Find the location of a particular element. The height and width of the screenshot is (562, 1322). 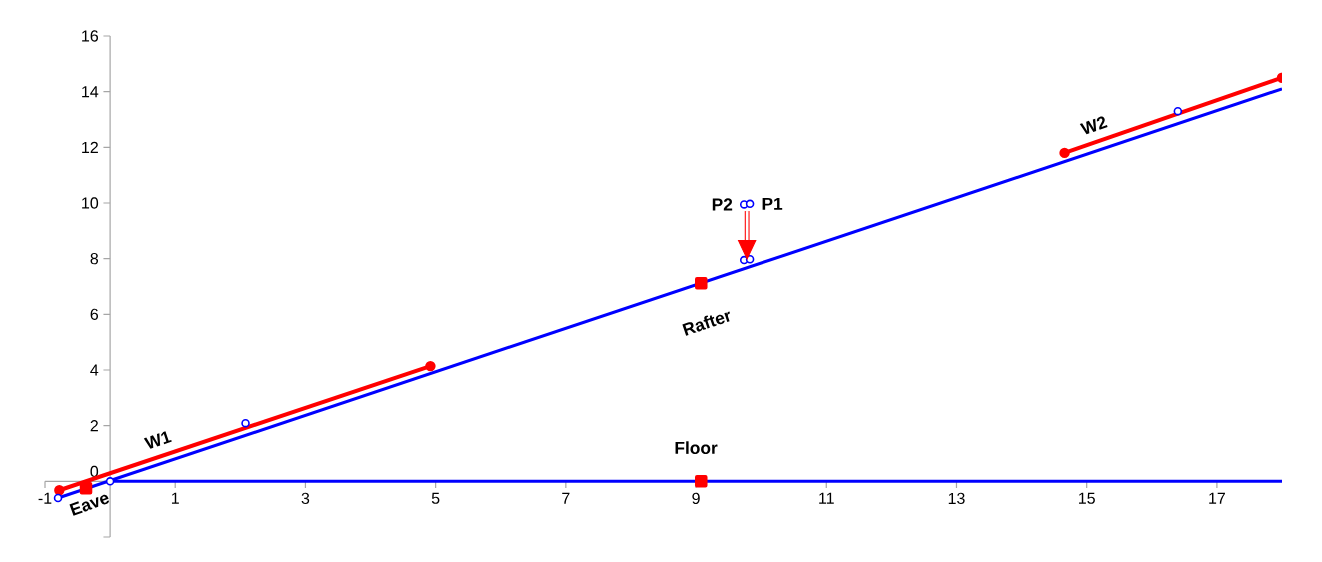

x-tick-label: 1 is located at coordinates (175, 498).